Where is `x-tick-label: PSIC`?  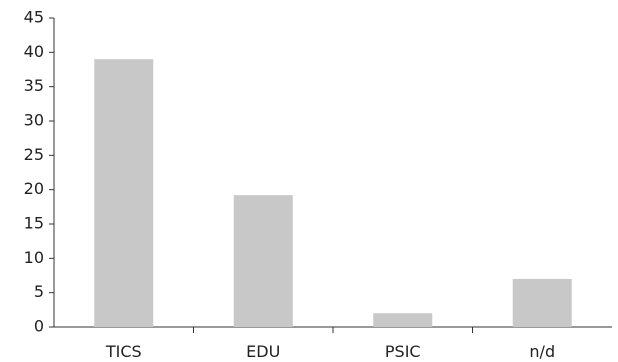
x-tick-label: PSIC is located at coordinates (403, 351).